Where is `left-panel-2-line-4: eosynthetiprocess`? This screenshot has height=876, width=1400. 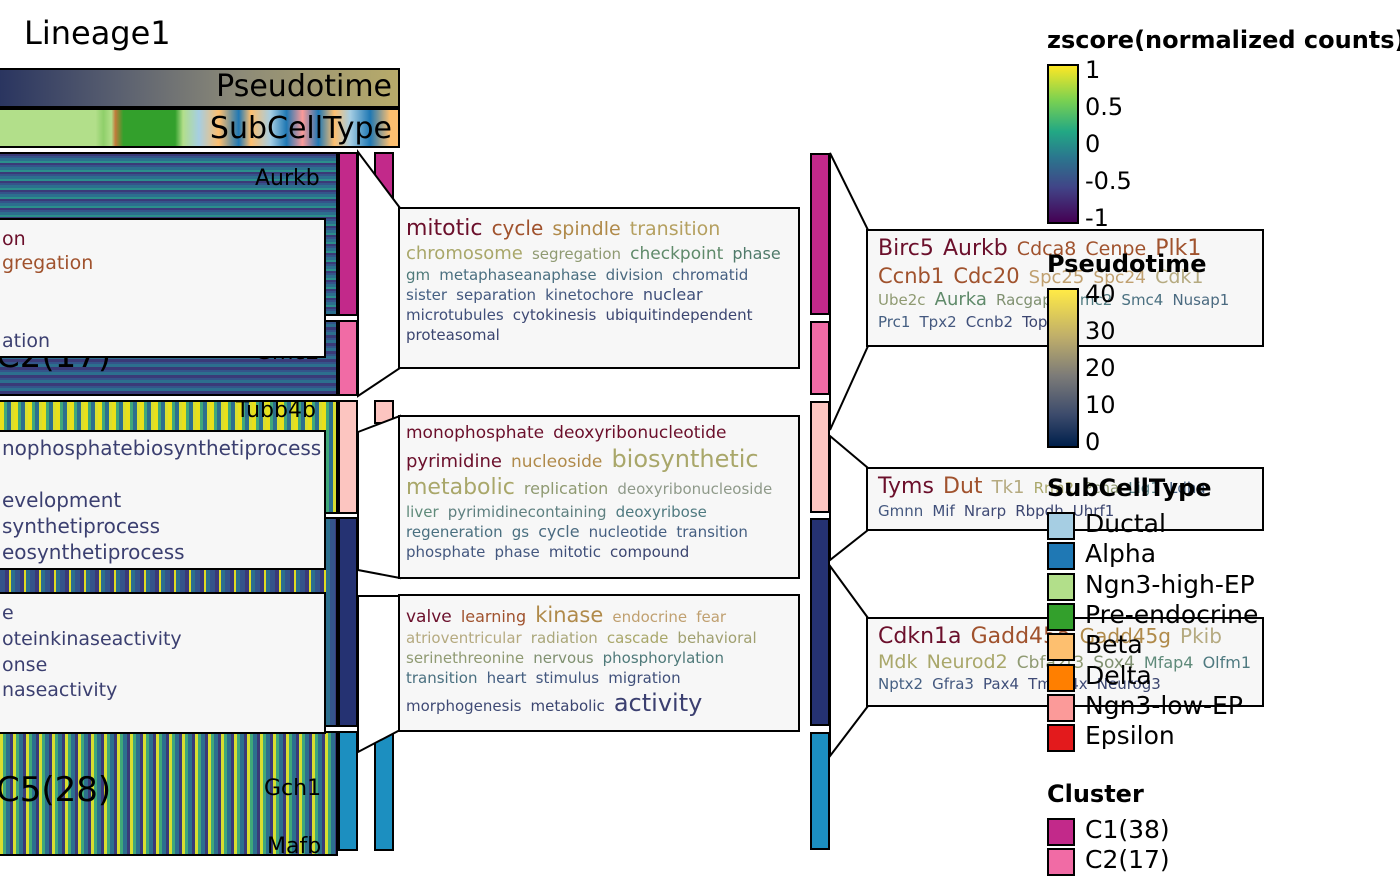
left-panel-2-line-4: eosynthetiprocess is located at coordinates (93, 552).